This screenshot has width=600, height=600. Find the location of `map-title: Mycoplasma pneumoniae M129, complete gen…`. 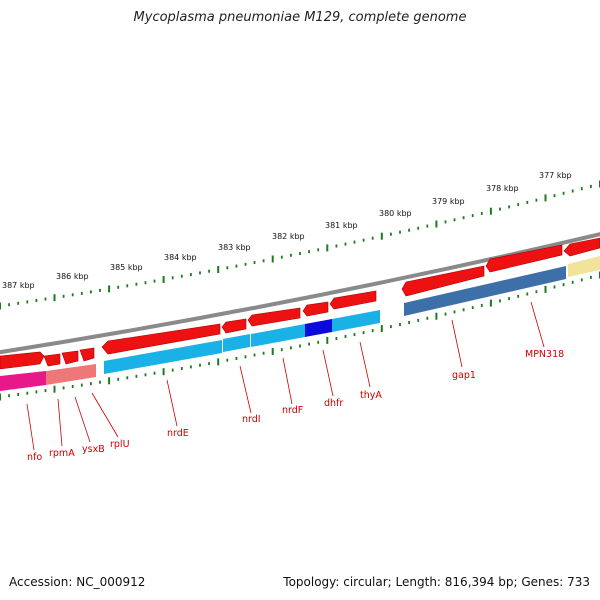

map-title: Mycoplasma pneumoniae M129, complete gen… is located at coordinates (300, 17).